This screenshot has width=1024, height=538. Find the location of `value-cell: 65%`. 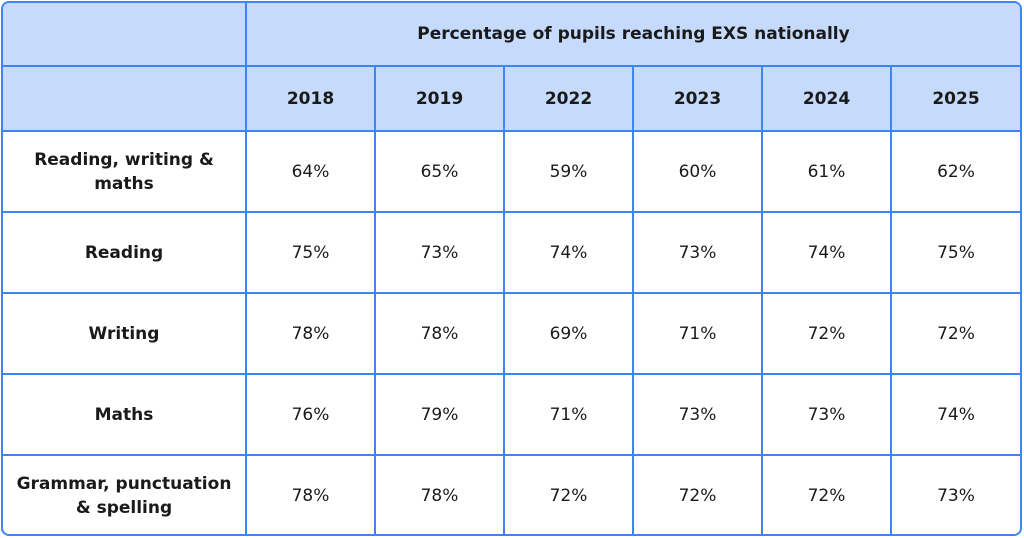

value-cell: 65% is located at coordinates (439, 171).